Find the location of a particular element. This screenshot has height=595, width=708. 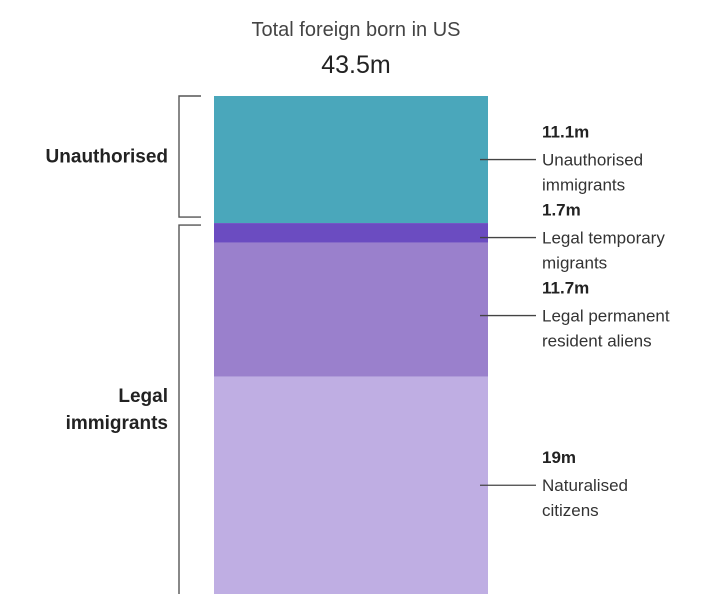

value-label-2: 11.7m is located at coordinates (565, 288).